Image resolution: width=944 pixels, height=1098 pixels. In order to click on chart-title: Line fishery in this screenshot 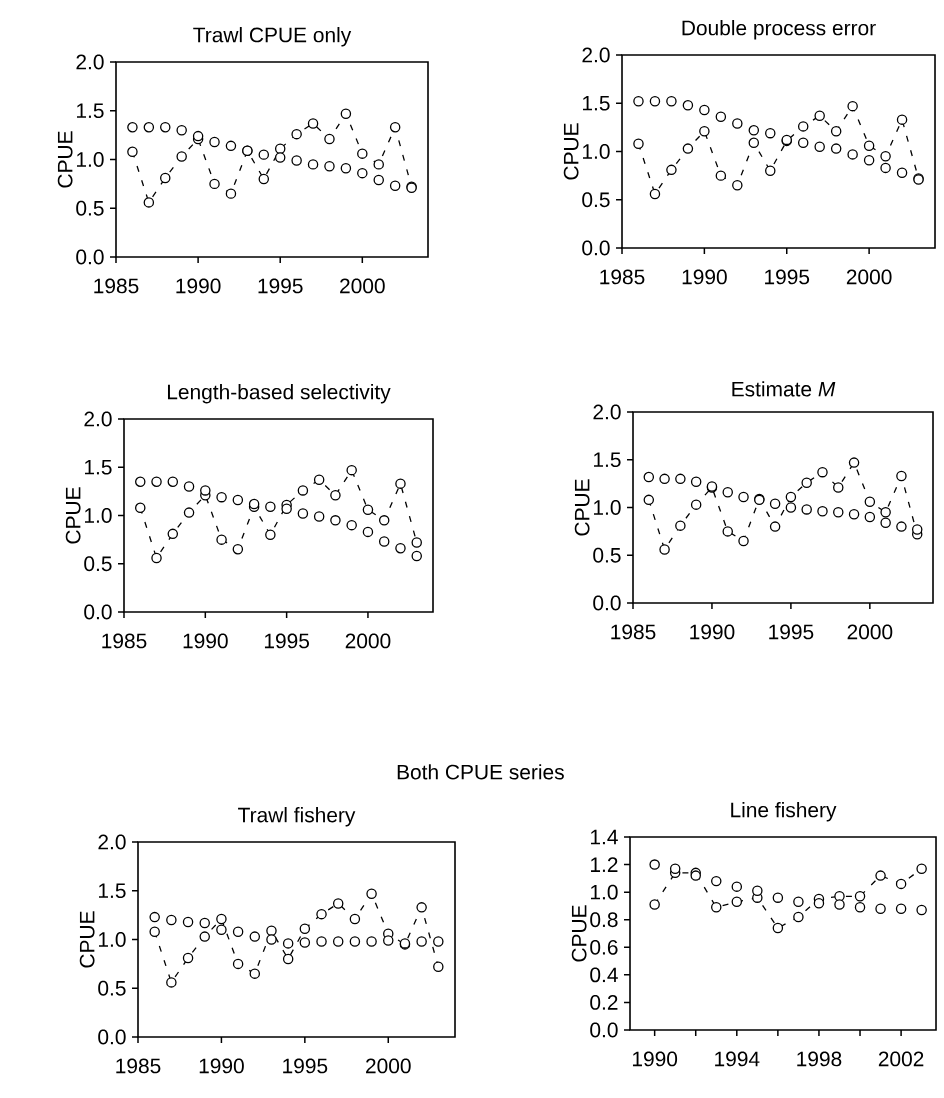, I will do `click(784, 812)`.